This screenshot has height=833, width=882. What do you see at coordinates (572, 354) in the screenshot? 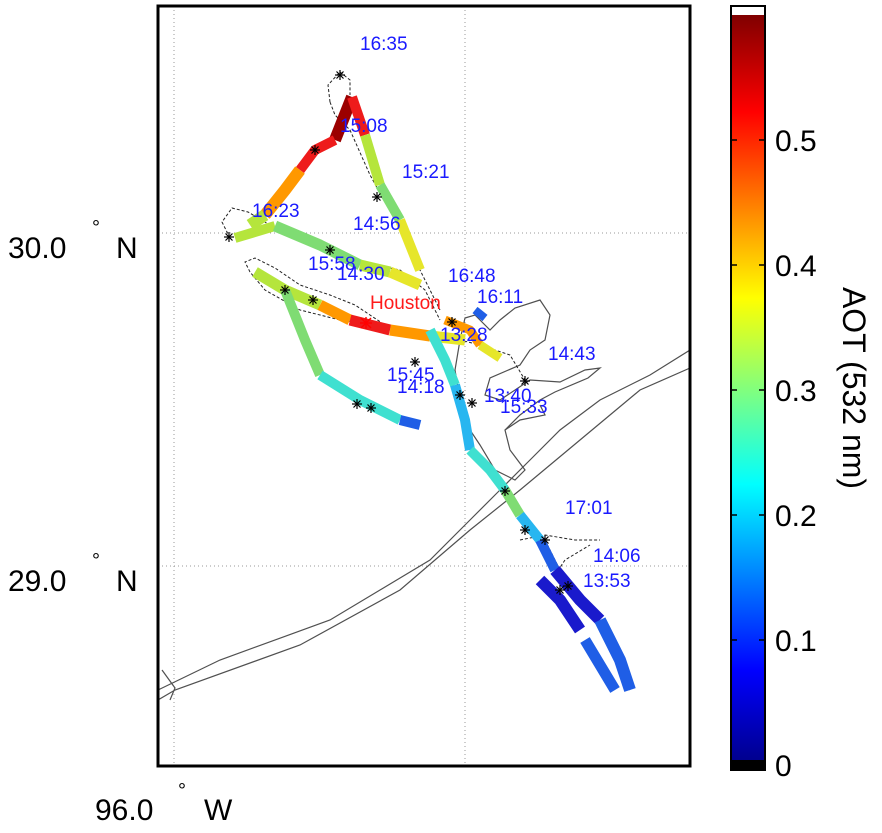
I see `time-label: 14:43` at bounding box center [572, 354].